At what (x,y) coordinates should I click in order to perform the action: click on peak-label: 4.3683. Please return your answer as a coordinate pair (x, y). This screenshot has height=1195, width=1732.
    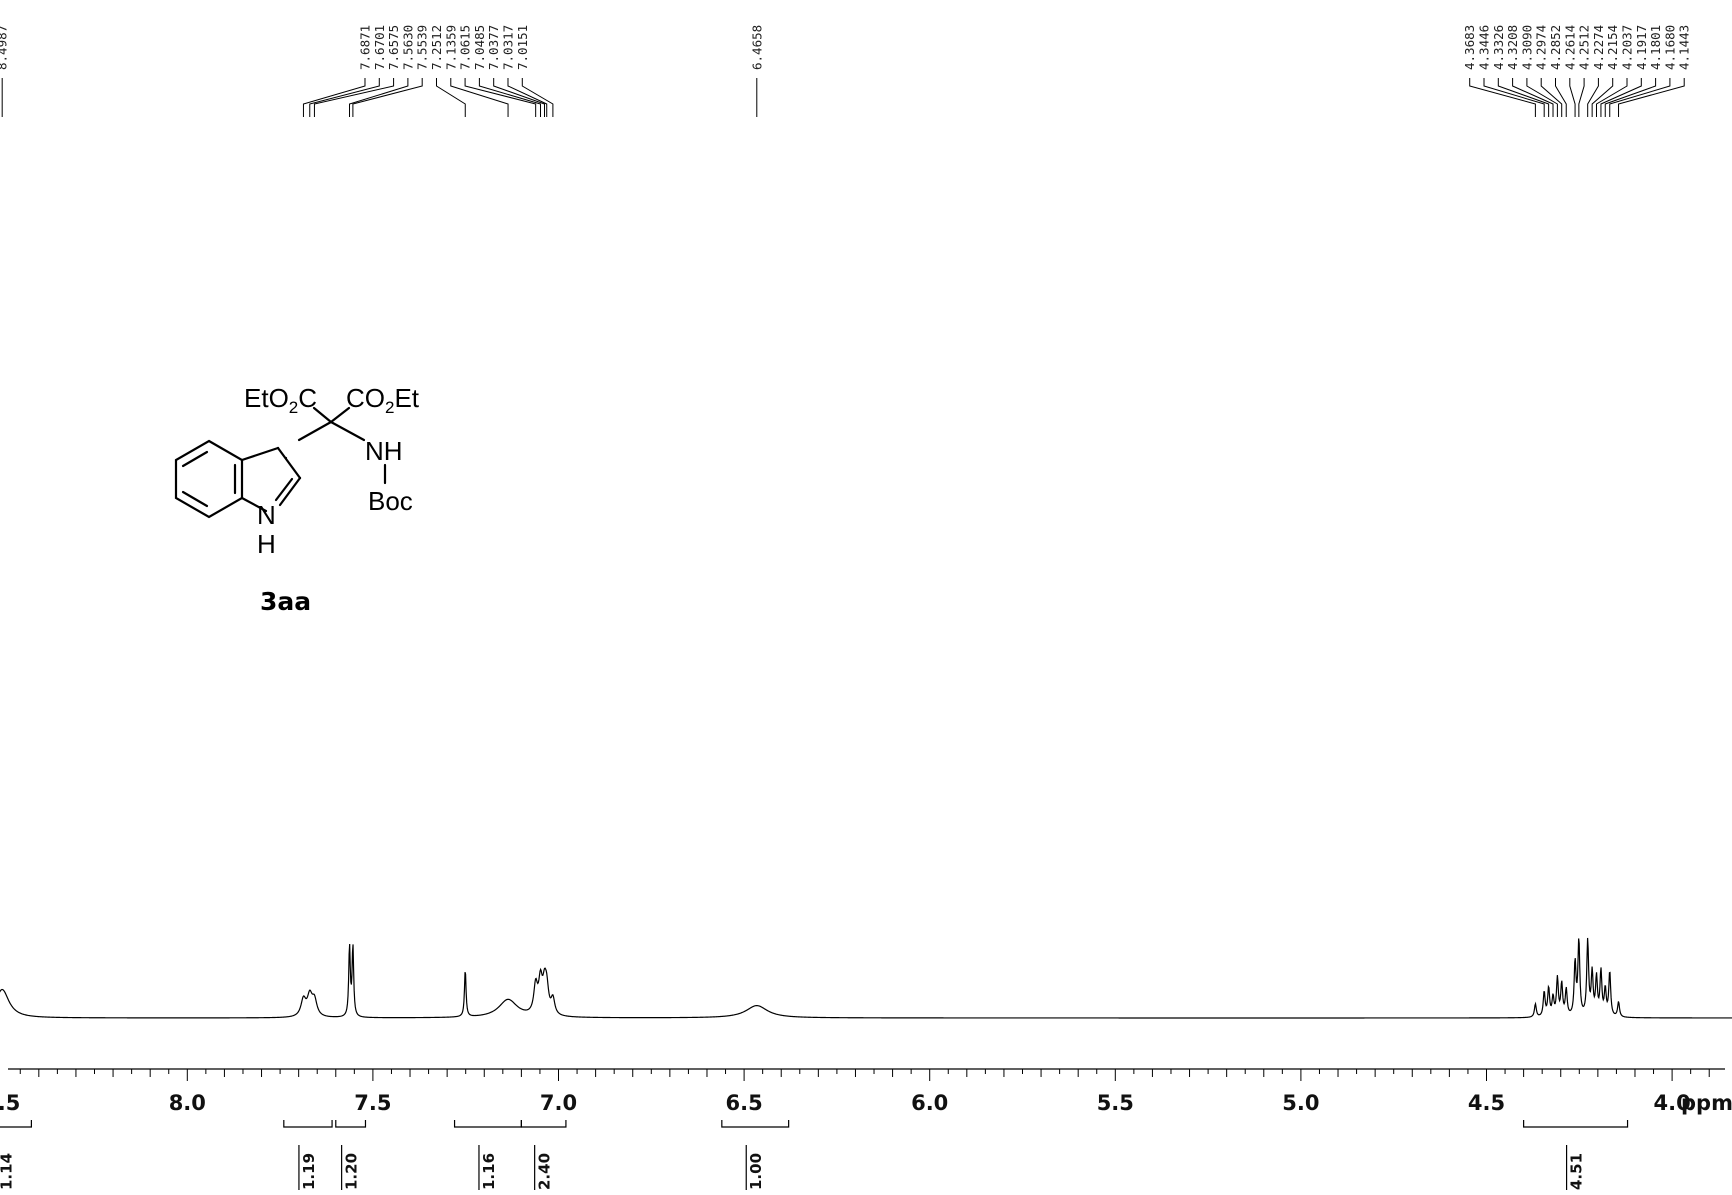
    Looking at the image, I should click on (1469, 47).